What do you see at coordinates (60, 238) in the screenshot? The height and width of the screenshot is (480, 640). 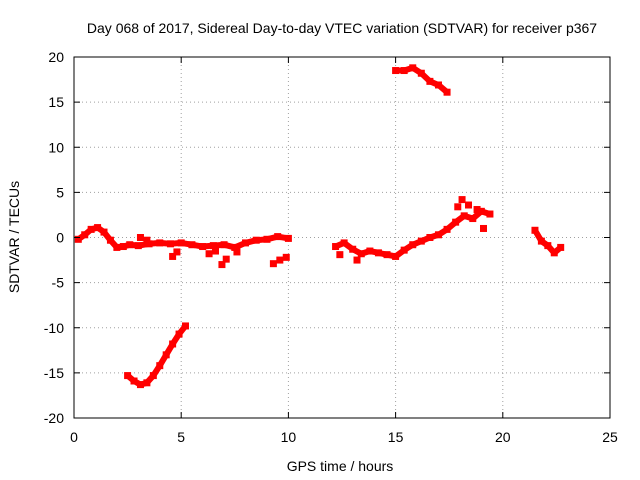 I see `y-tick-label: 0` at bounding box center [60, 238].